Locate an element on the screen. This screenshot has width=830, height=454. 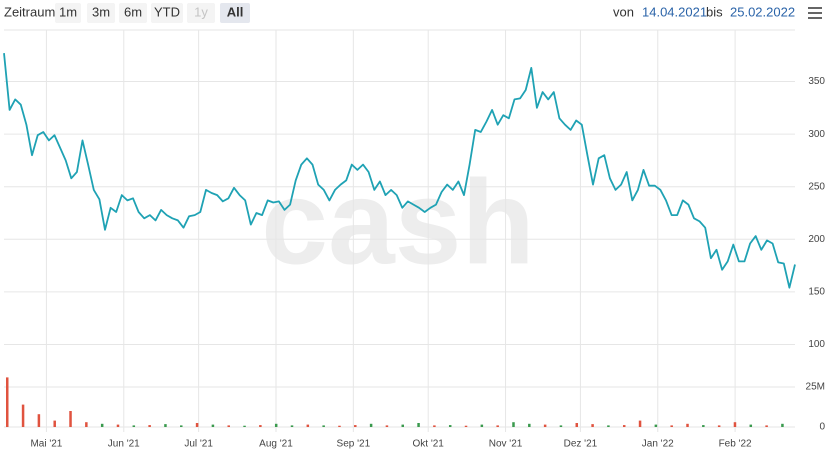
y-tick-label: 300 is located at coordinates (816, 134).